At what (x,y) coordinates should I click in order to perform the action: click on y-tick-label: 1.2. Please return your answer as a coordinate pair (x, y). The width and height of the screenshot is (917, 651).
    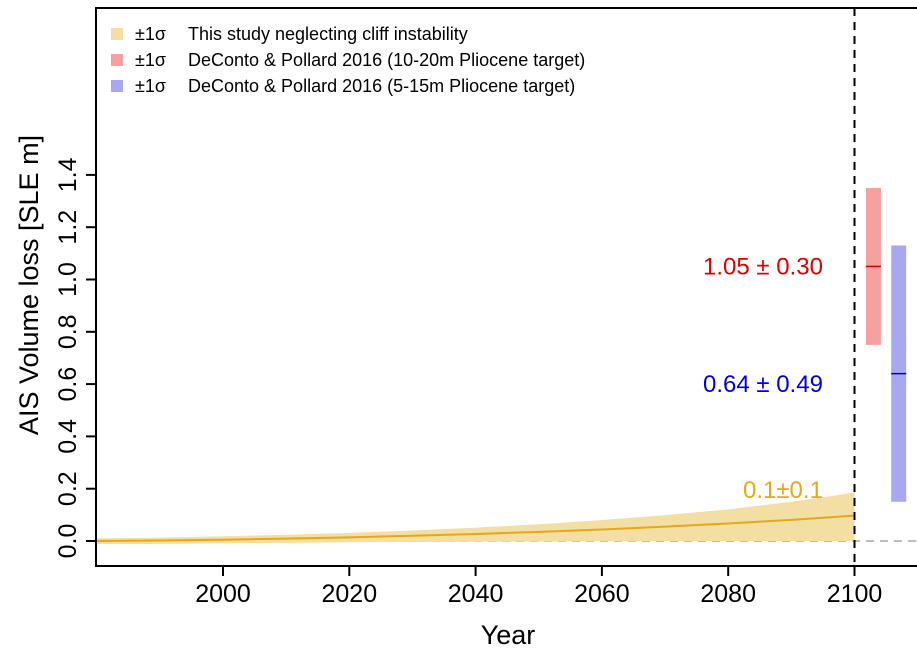
    Looking at the image, I should click on (68, 227).